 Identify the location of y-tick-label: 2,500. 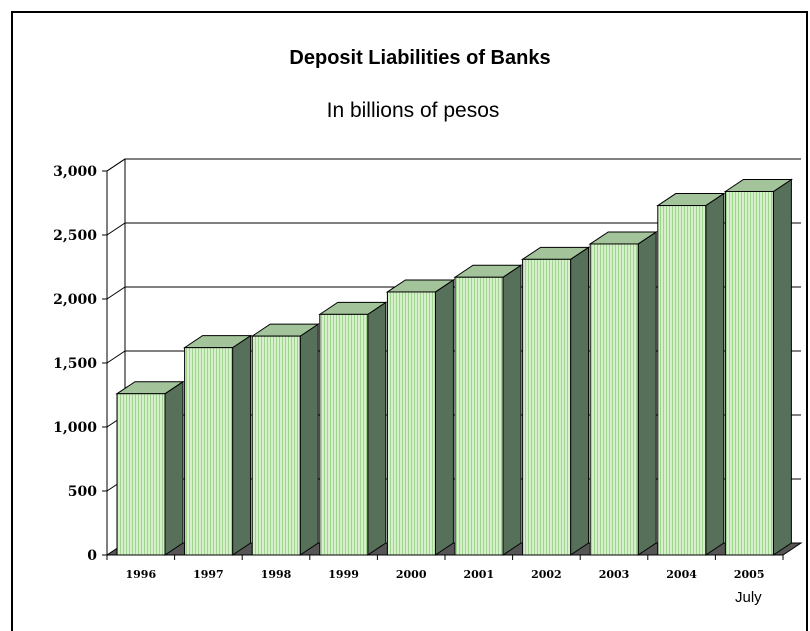
(75, 236).